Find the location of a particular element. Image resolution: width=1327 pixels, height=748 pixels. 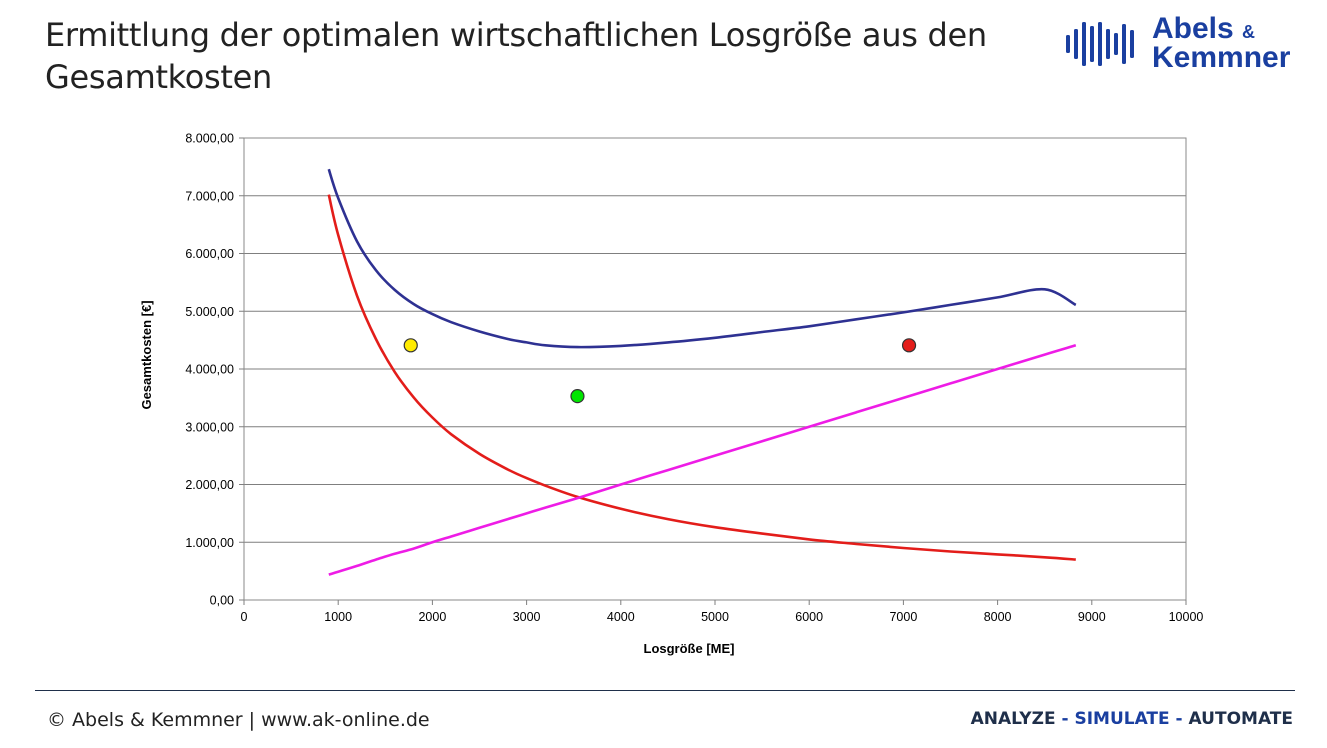

x-tick-label: 0 is located at coordinates (244, 617).